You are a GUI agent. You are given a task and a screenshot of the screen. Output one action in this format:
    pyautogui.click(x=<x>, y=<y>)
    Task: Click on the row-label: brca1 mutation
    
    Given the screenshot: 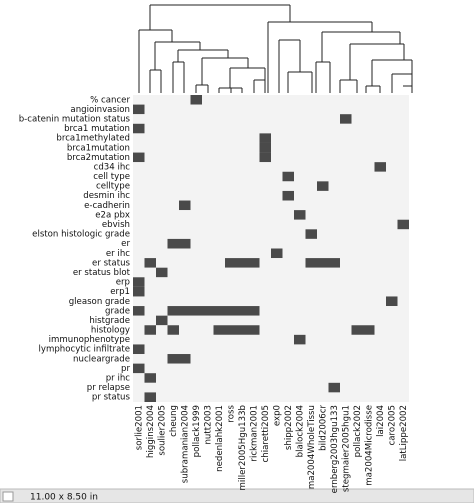 What is the action you would take?
    pyautogui.click(x=97, y=129)
    